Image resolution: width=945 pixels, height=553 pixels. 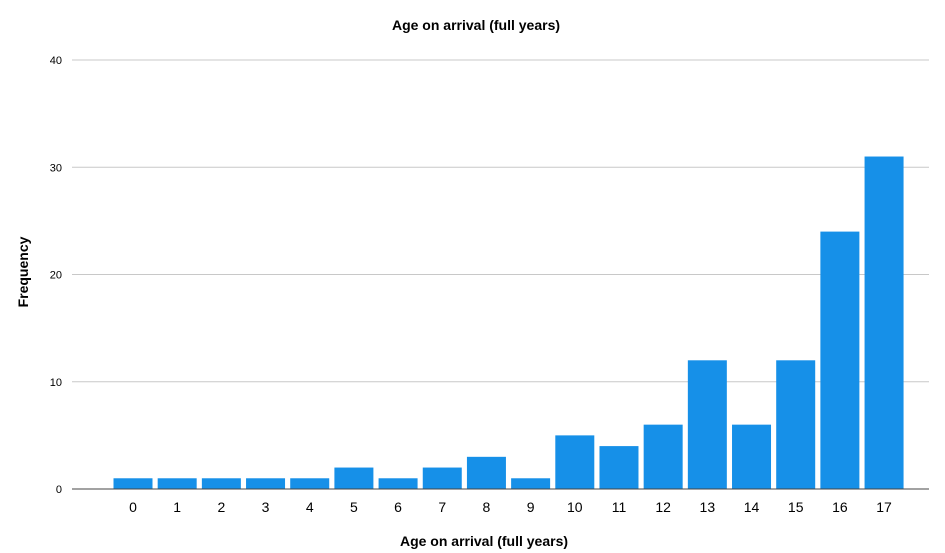 I want to click on y-tick-label: 0, so click(x=59, y=490).